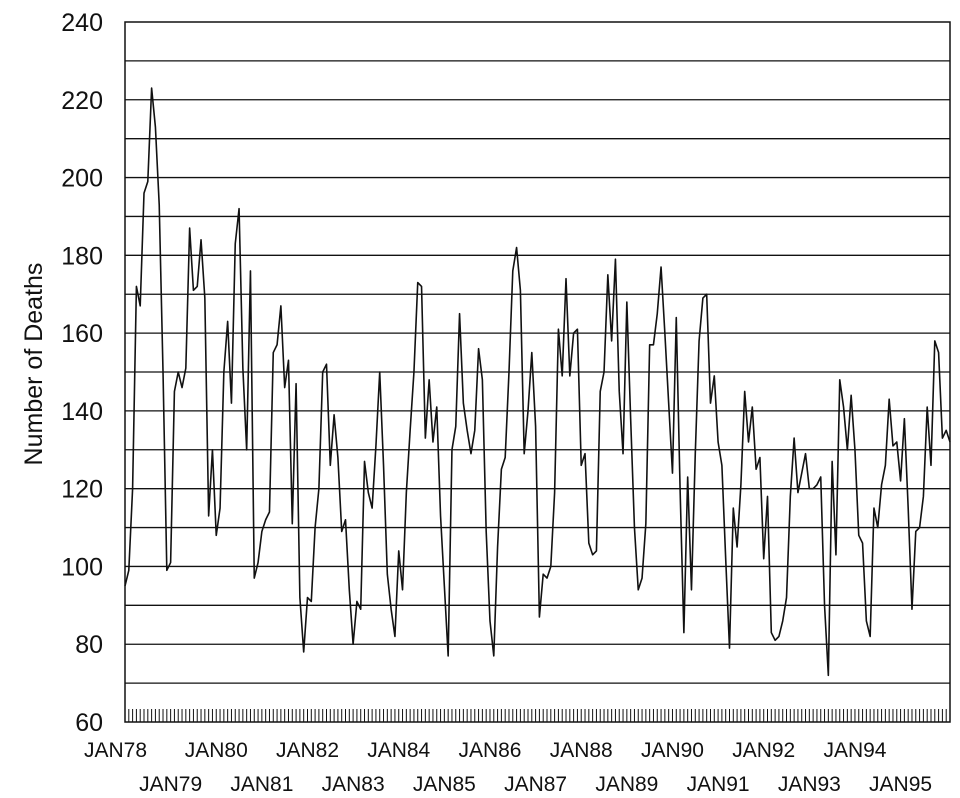 The width and height of the screenshot is (960, 798). I want to click on x-tick-label: JAN78, so click(115, 750).